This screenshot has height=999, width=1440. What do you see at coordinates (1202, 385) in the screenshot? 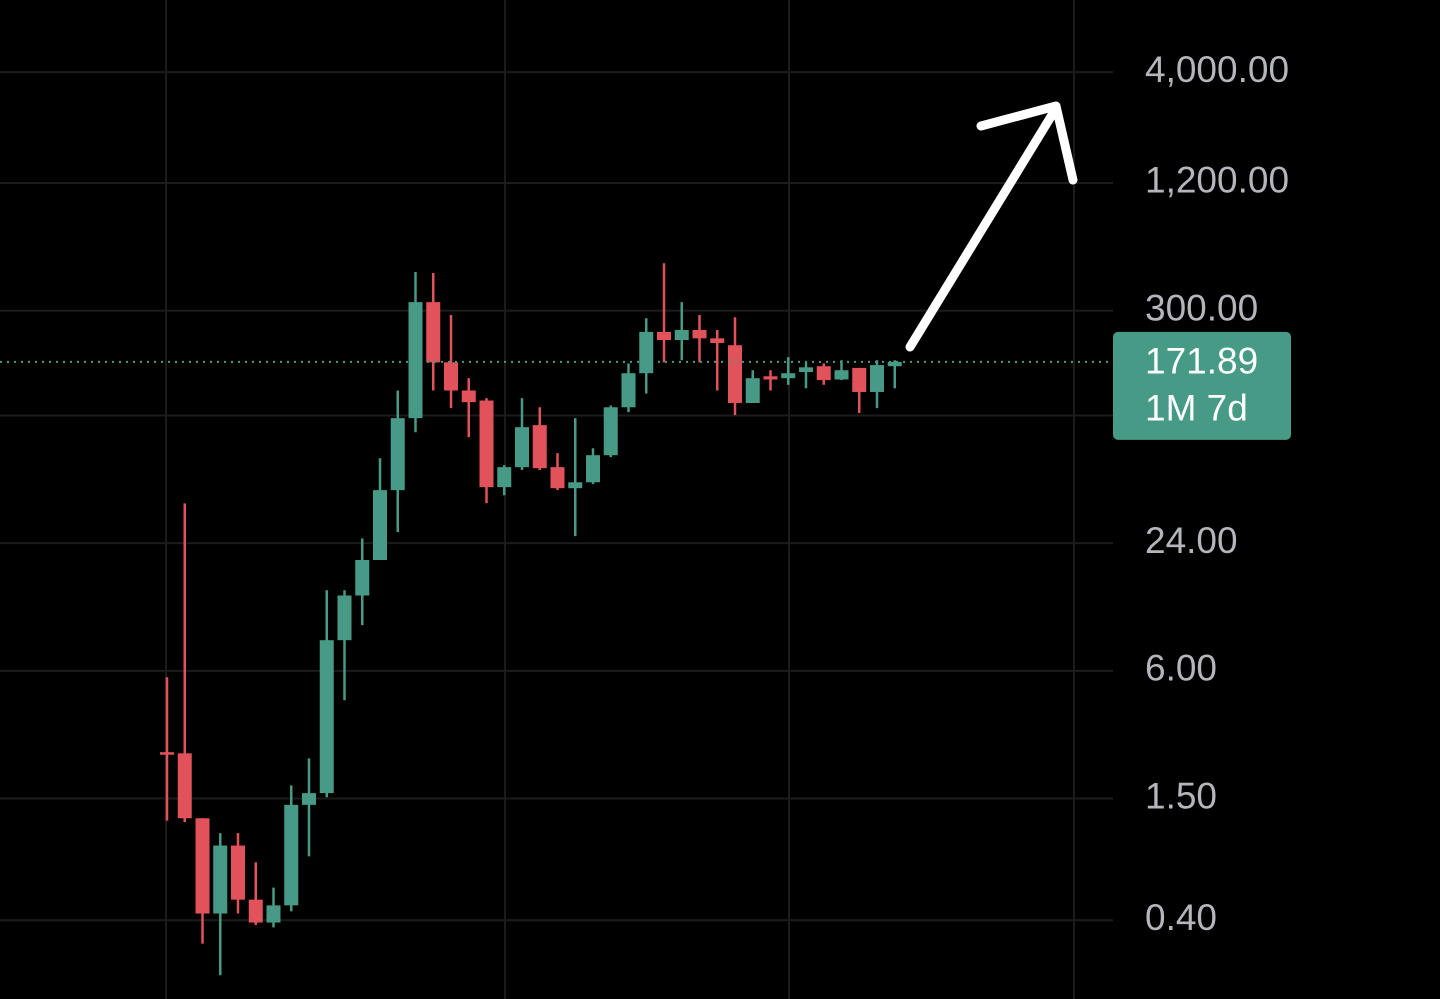
I see `price-badge` at bounding box center [1202, 385].